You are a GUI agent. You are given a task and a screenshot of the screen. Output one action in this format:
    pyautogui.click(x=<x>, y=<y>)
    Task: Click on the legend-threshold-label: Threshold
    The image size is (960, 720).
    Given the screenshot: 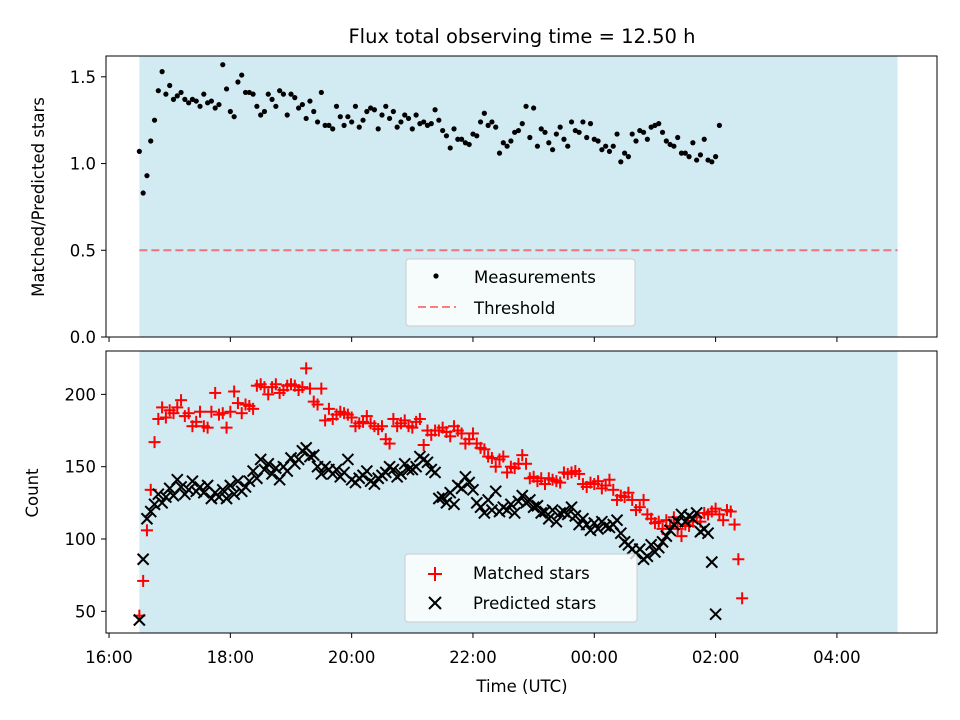 What is the action you would take?
    pyautogui.click(x=514, y=308)
    